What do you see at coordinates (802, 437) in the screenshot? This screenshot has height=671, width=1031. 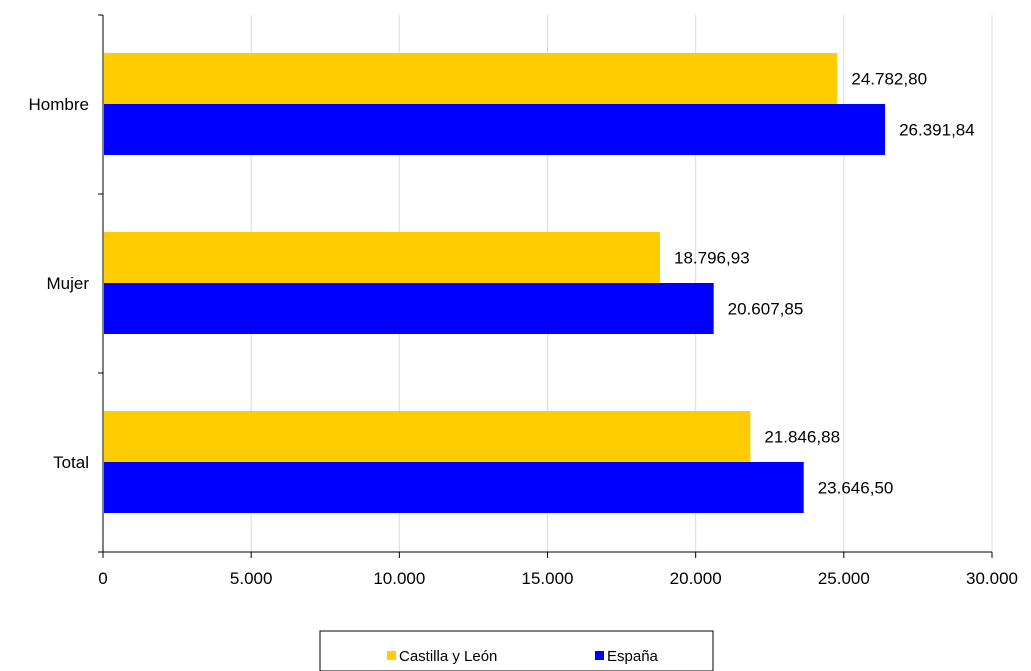 I see `data-label: 21.846,88` at bounding box center [802, 437].